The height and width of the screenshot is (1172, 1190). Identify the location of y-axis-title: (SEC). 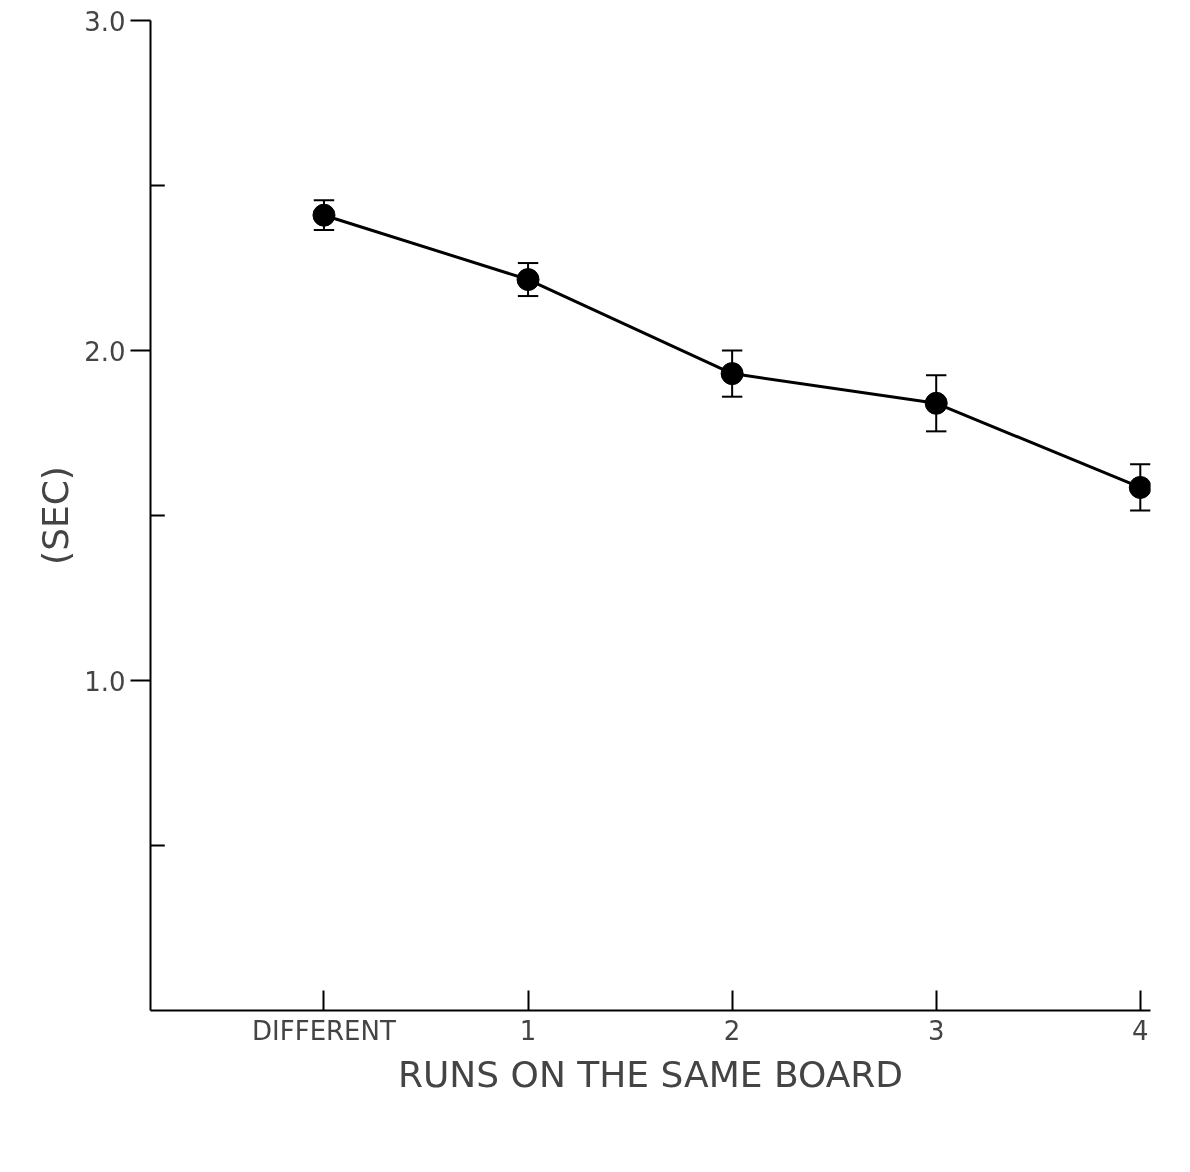
(56, 515).